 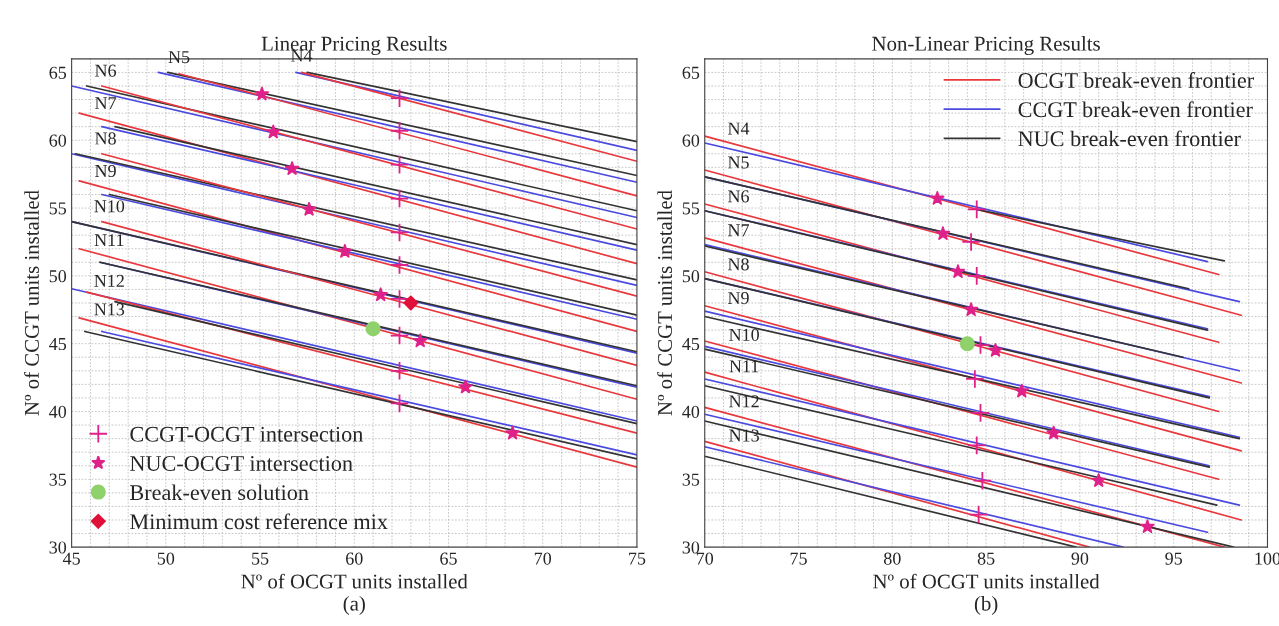 I want to click on x-tick-label: 60, so click(x=354, y=558).